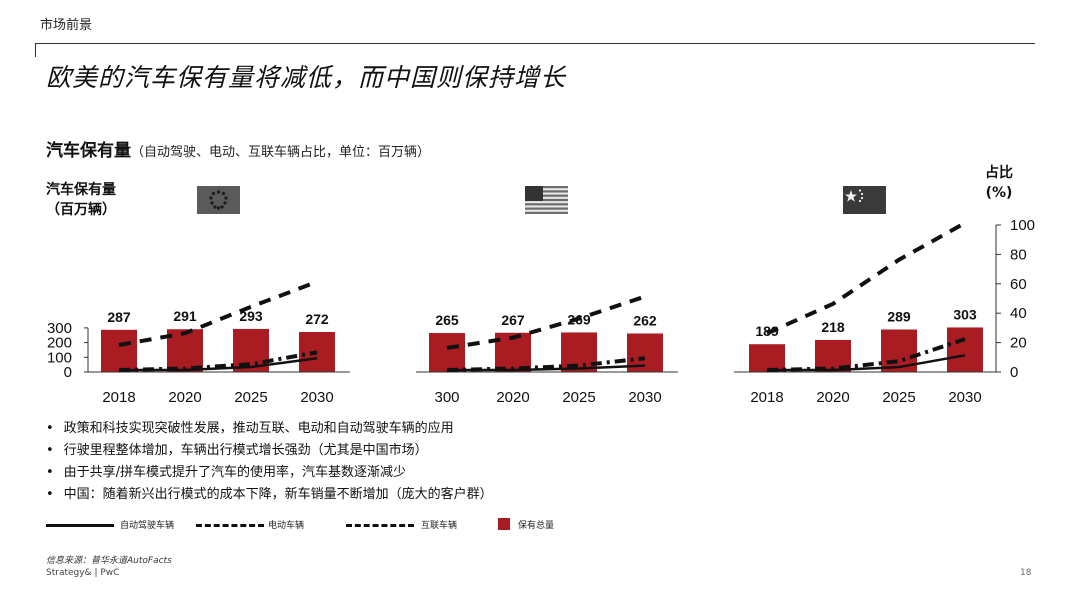  Describe the element at coordinates (1018, 313) in the screenshot. I see `share-tick-label: 40` at that location.